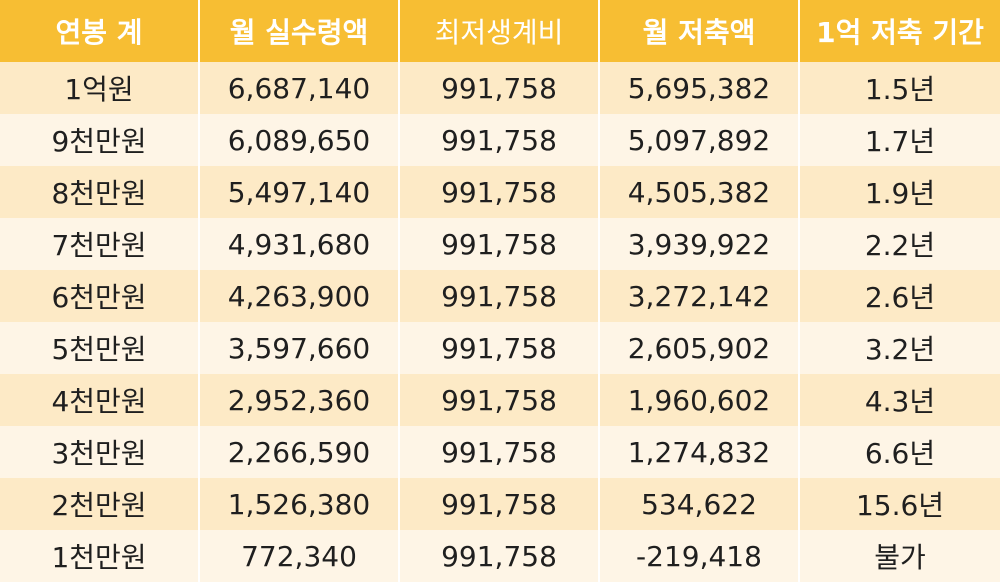 Image resolution: width=1000 pixels, height=582 pixels. What do you see at coordinates (300, 88) in the screenshot?
I see `cell-monthly-net-pay: 6,687,140` at bounding box center [300, 88].